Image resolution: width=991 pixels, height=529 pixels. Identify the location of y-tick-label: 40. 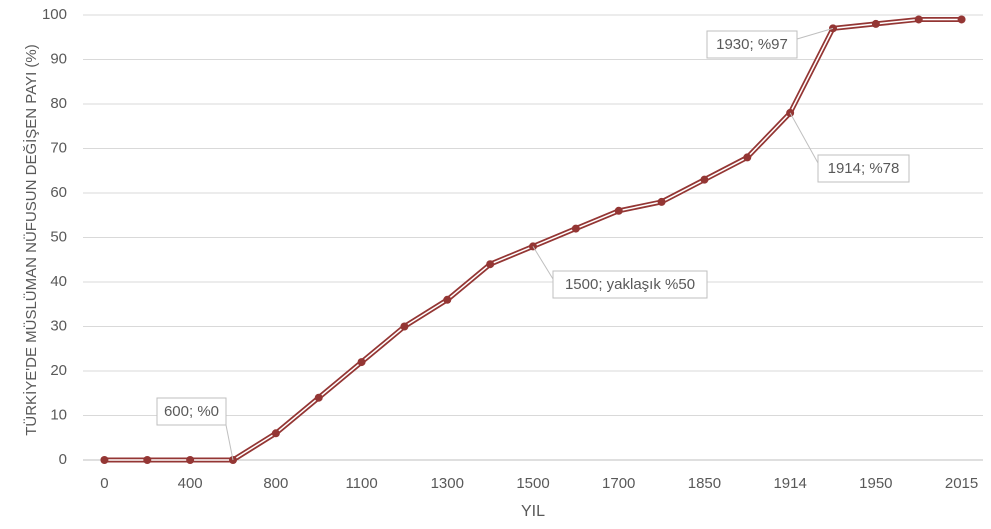
(58, 281).